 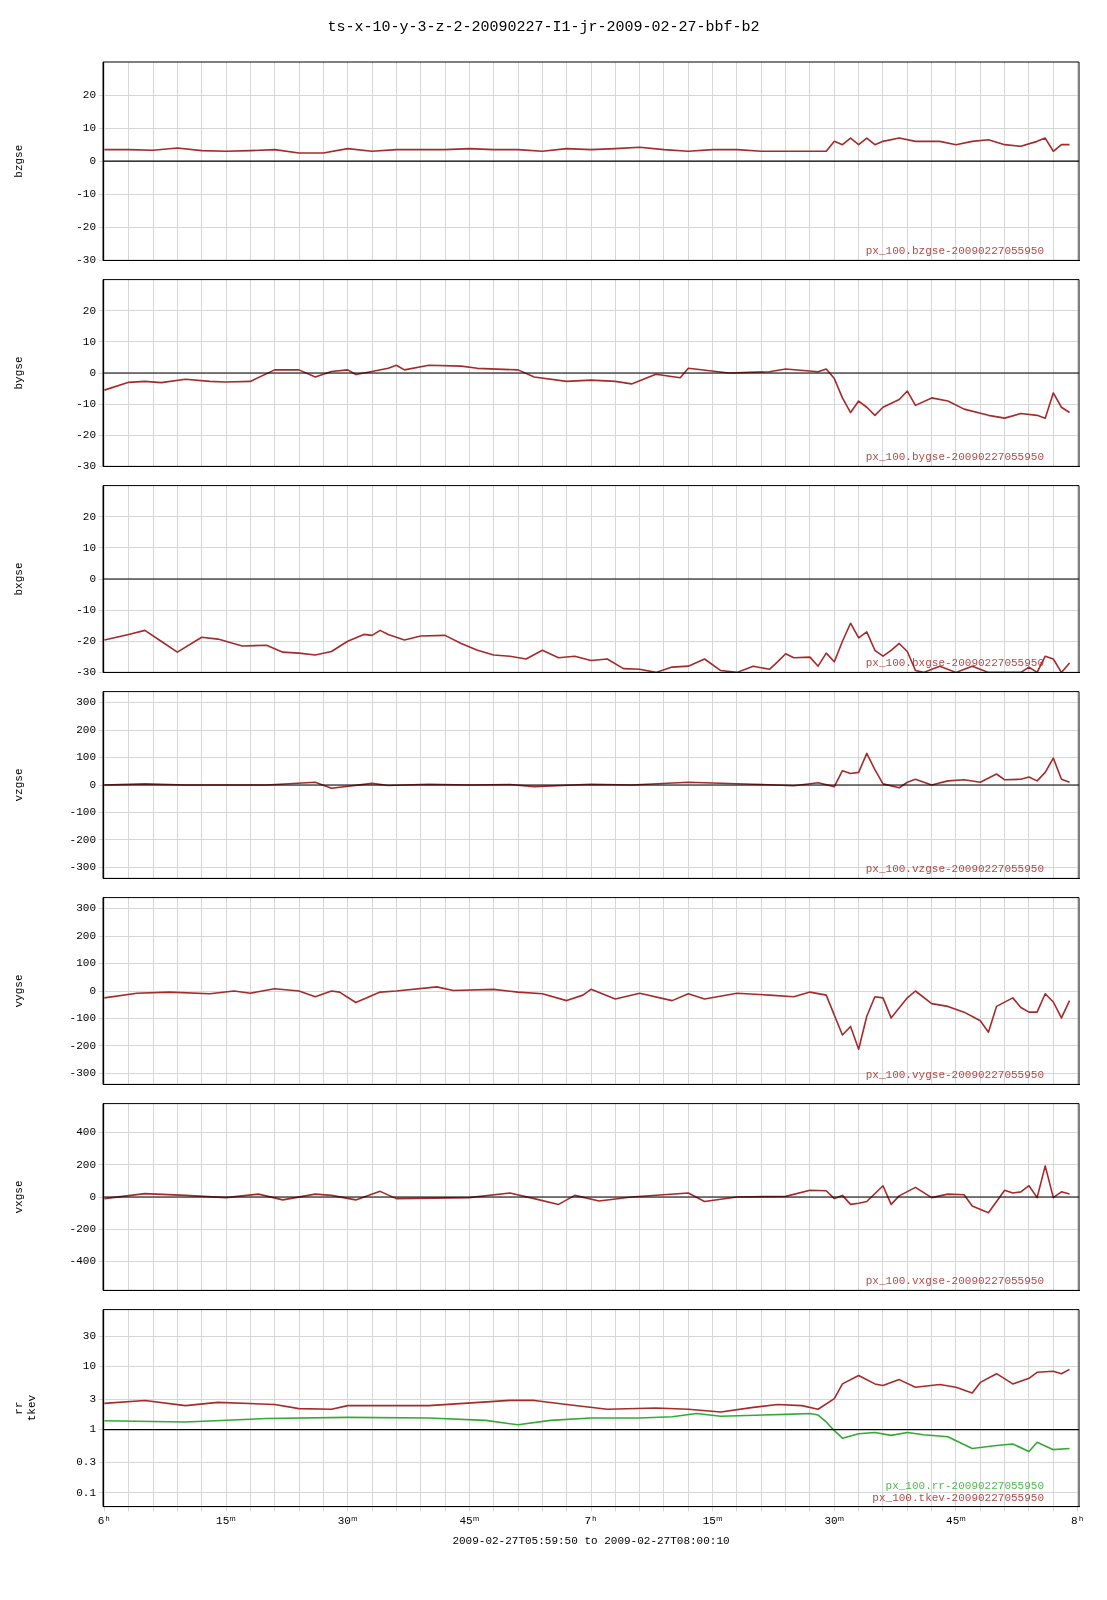 What do you see at coordinates (954, 1075) in the screenshot?
I see `series-label: px_100.vygse-20090227055950` at bounding box center [954, 1075].